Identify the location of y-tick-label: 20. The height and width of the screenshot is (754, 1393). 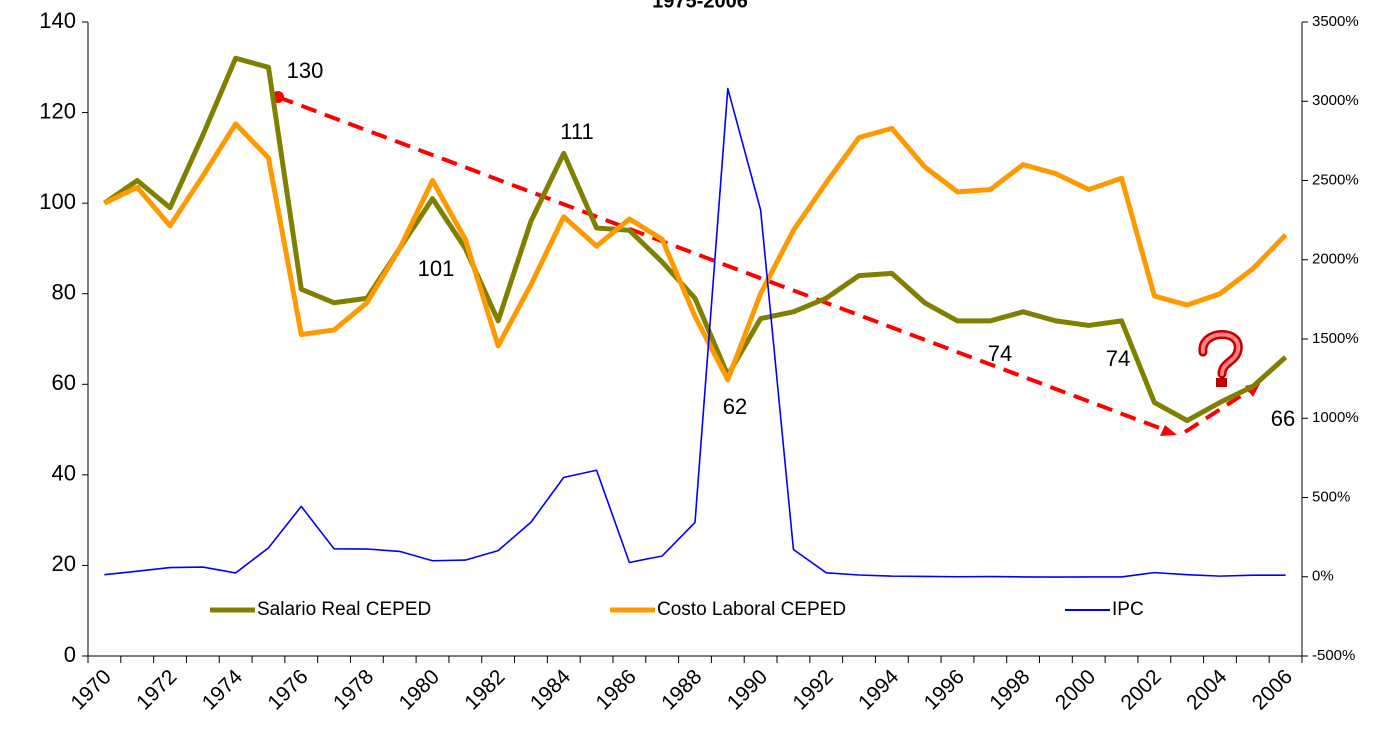
(64, 563).